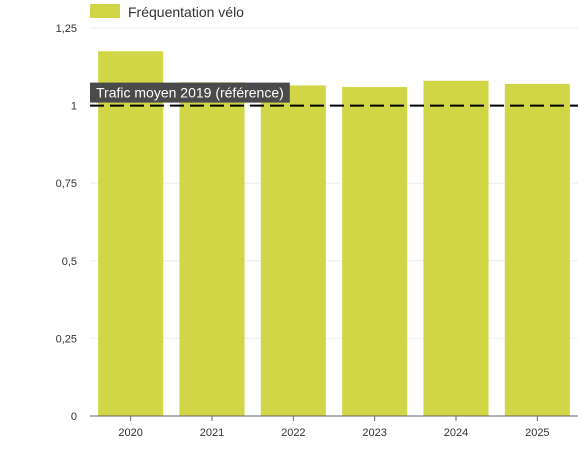 The height and width of the screenshot is (454, 586). I want to click on x-tick-label: 2021, so click(212, 433).